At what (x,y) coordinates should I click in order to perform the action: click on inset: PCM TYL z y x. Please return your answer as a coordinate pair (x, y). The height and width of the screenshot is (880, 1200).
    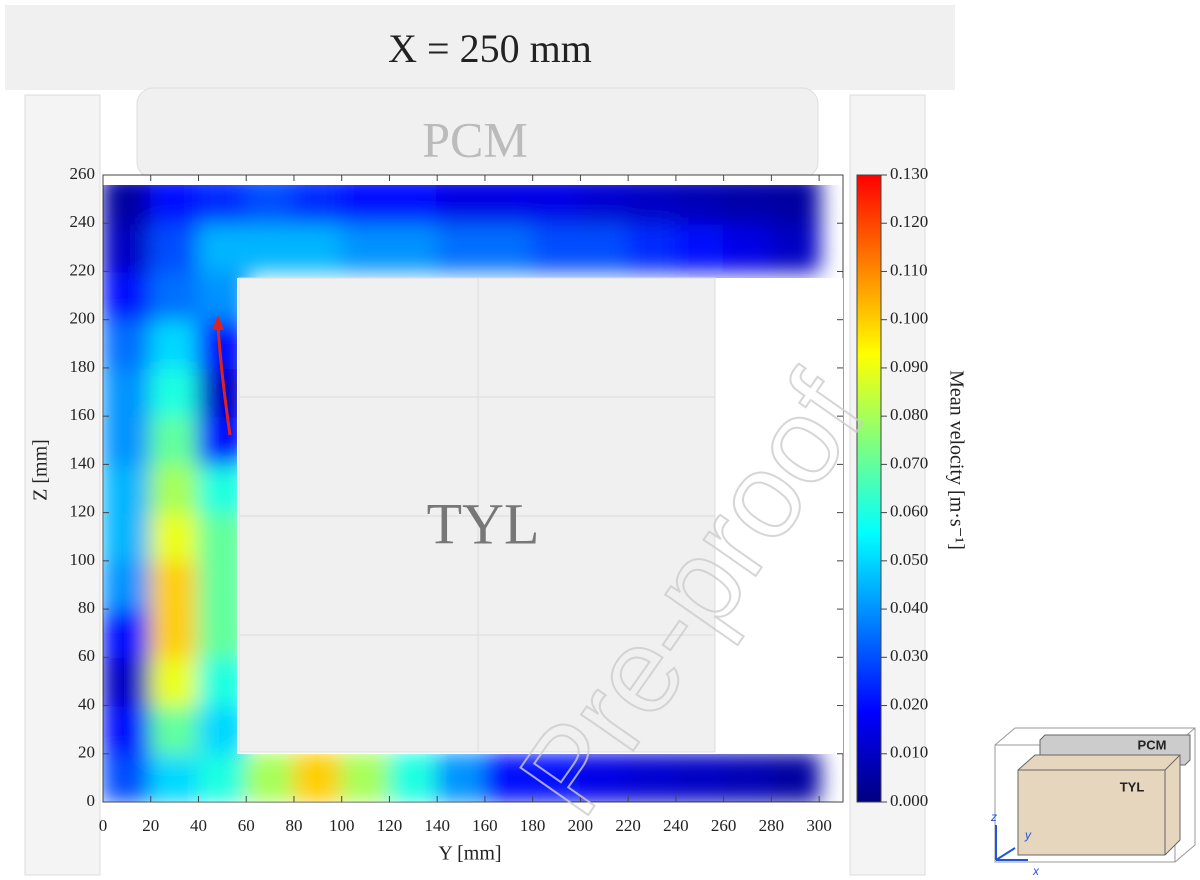
    Looking at the image, I should click on (1093, 802).